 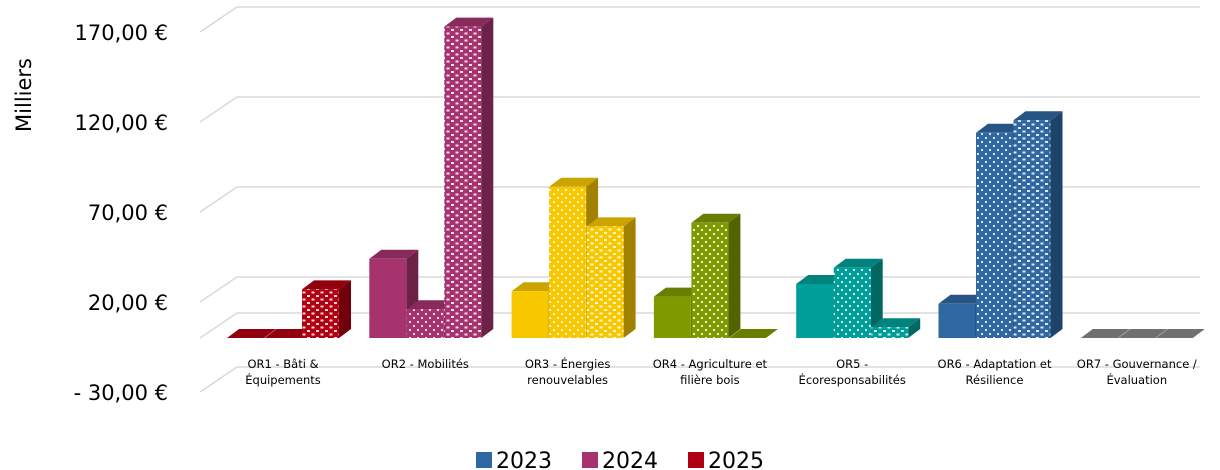 I want to click on y-tick-label: 120,00 €, so click(x=121, y=123).